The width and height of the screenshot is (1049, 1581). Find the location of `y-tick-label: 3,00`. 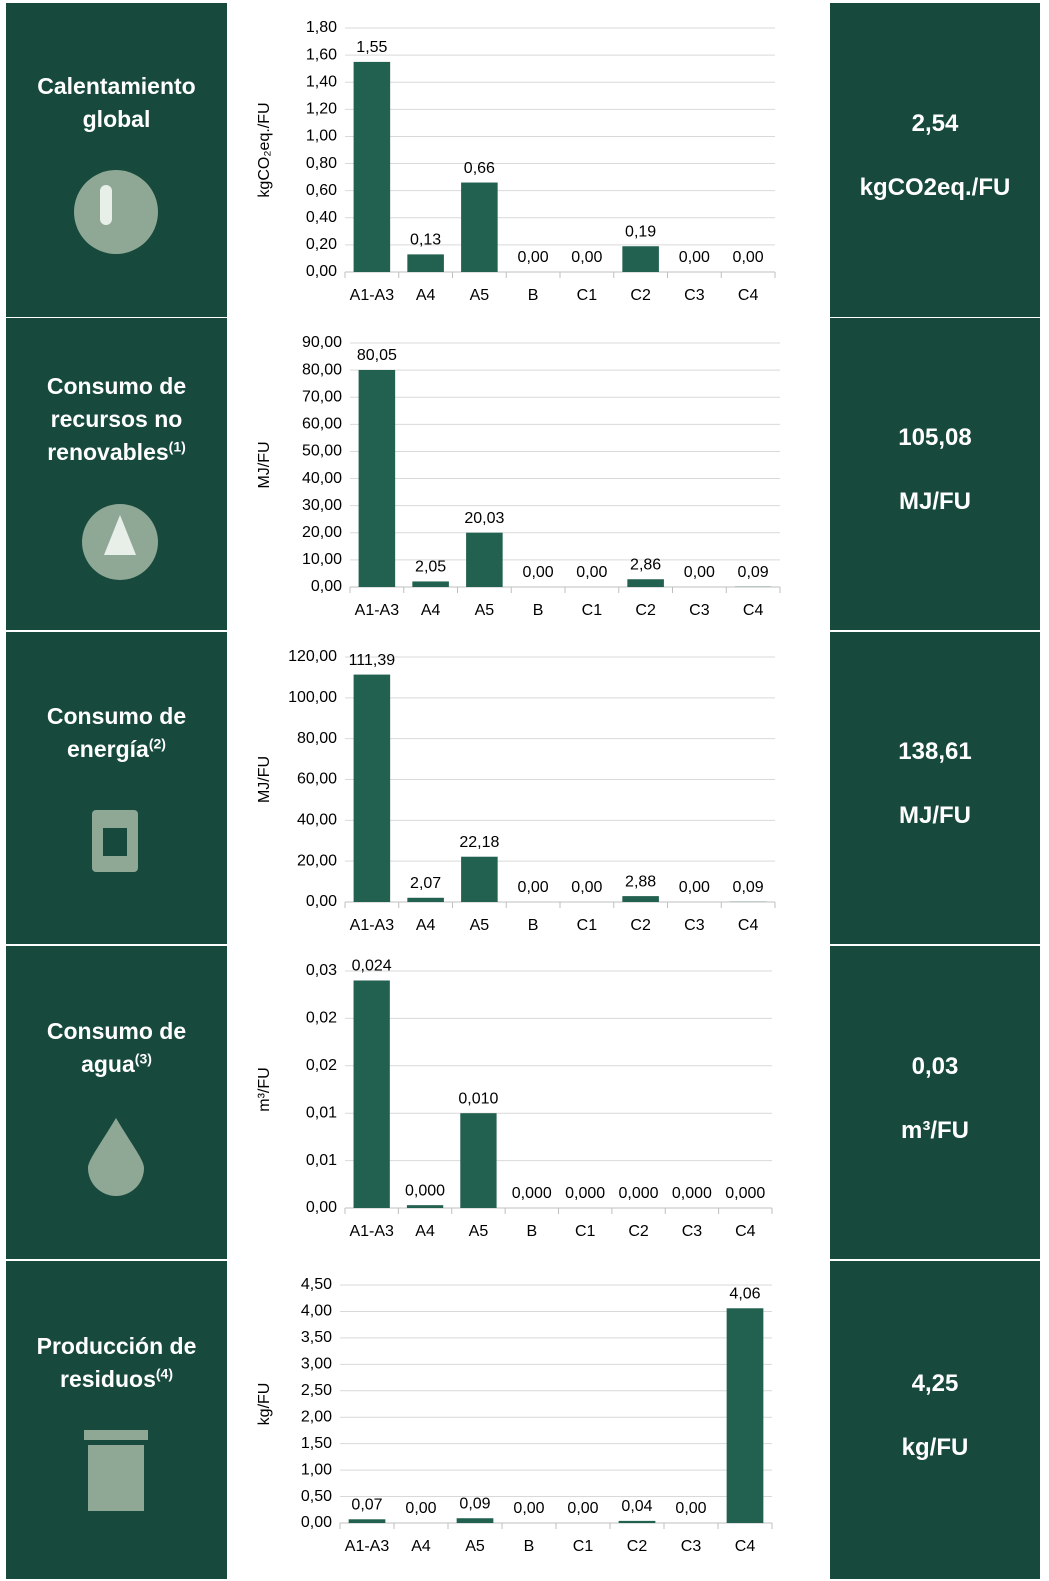

y-tick-label: 3,00 is located at coordinates (316, 1364).